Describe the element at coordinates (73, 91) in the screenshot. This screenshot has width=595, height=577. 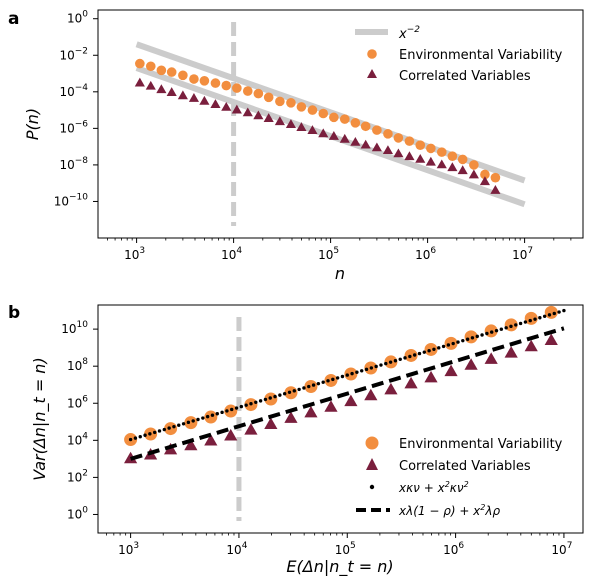
I see `y-tick-label: 10⁻⁴` at that location.